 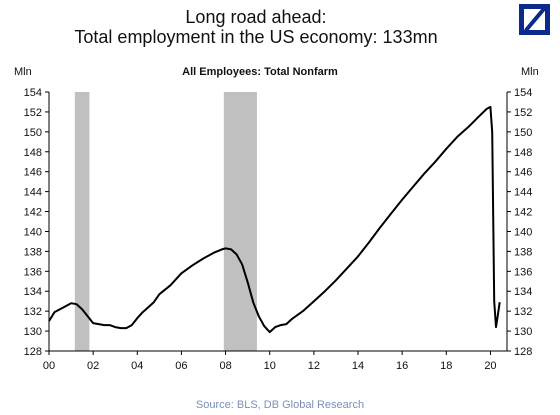 I want to click on x-tick-label: 00, so click(x=49, y=366).